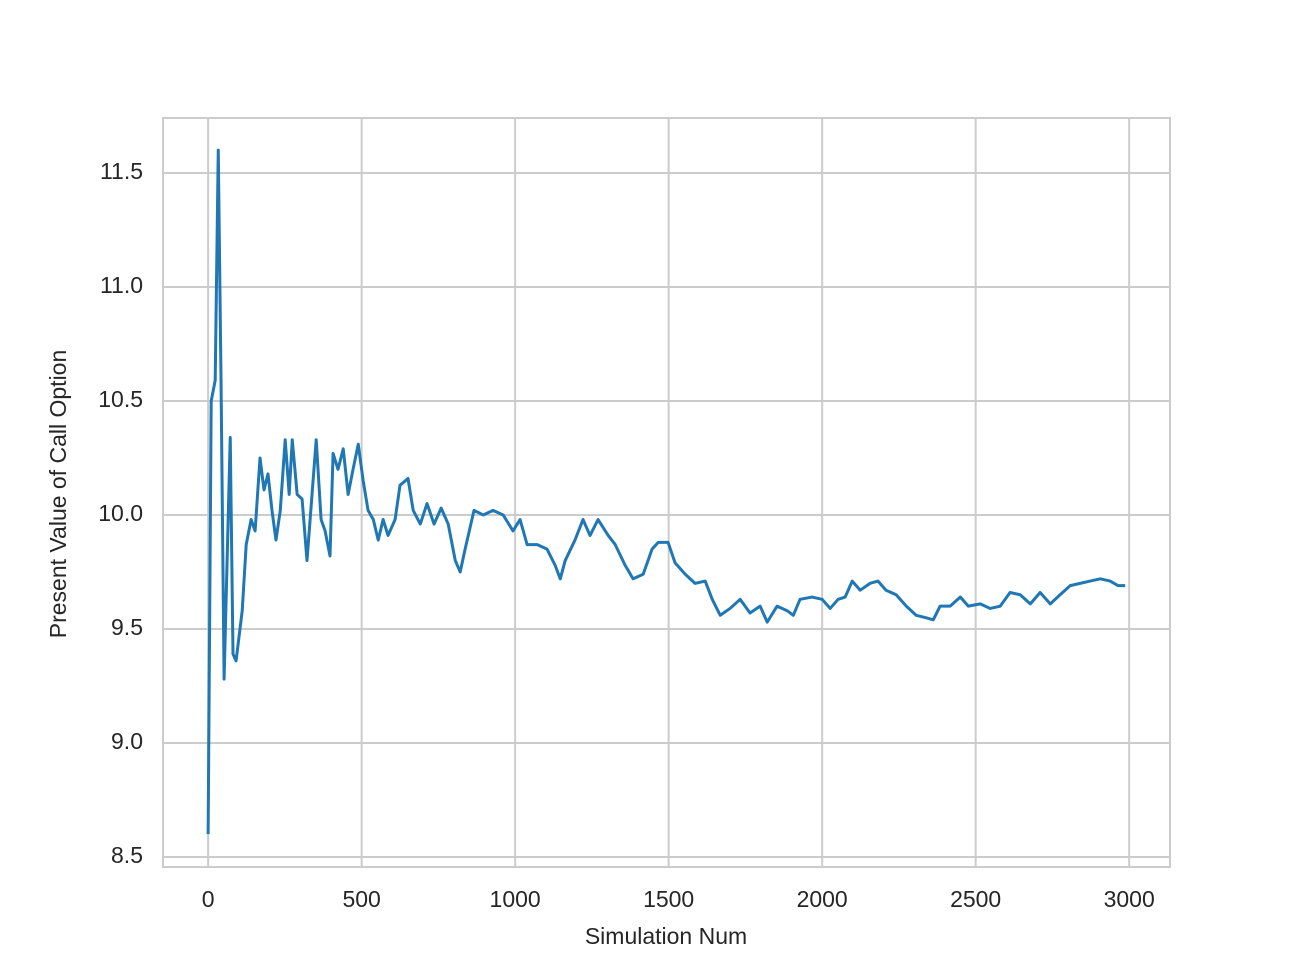 The height and width of the screenshot is (975, 1300). What do you see at coordinates (120, 513) in the screenshot?
I see `y-tick-label: 10.0` at bounding box center [120, 513].